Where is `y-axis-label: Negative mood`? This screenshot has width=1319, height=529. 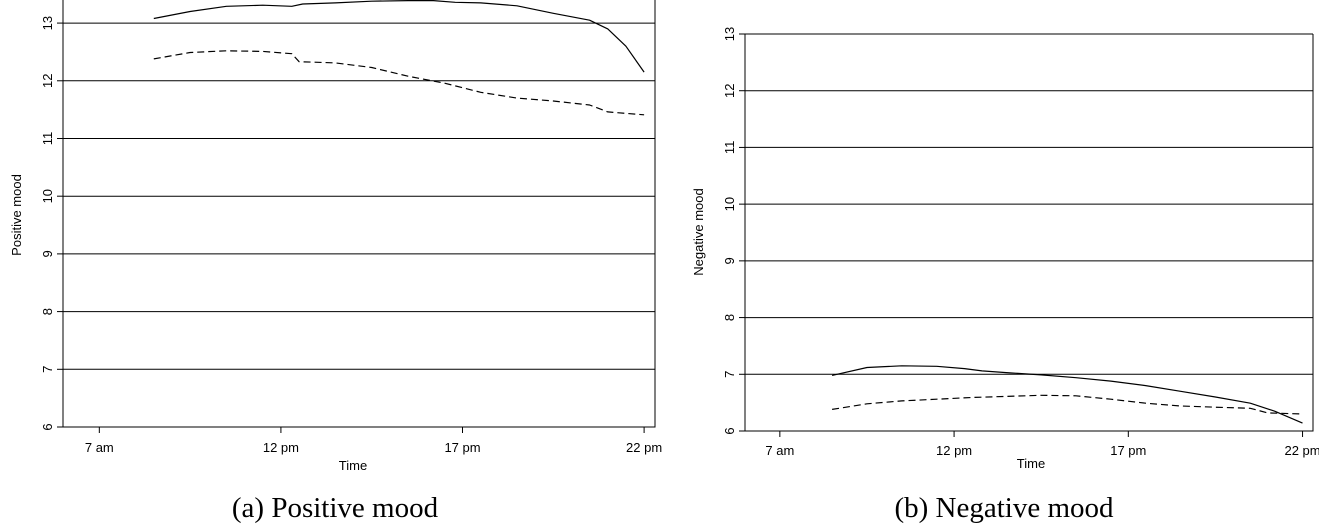
y-axis-label: Negative mood is located at coordinates (698, 231).